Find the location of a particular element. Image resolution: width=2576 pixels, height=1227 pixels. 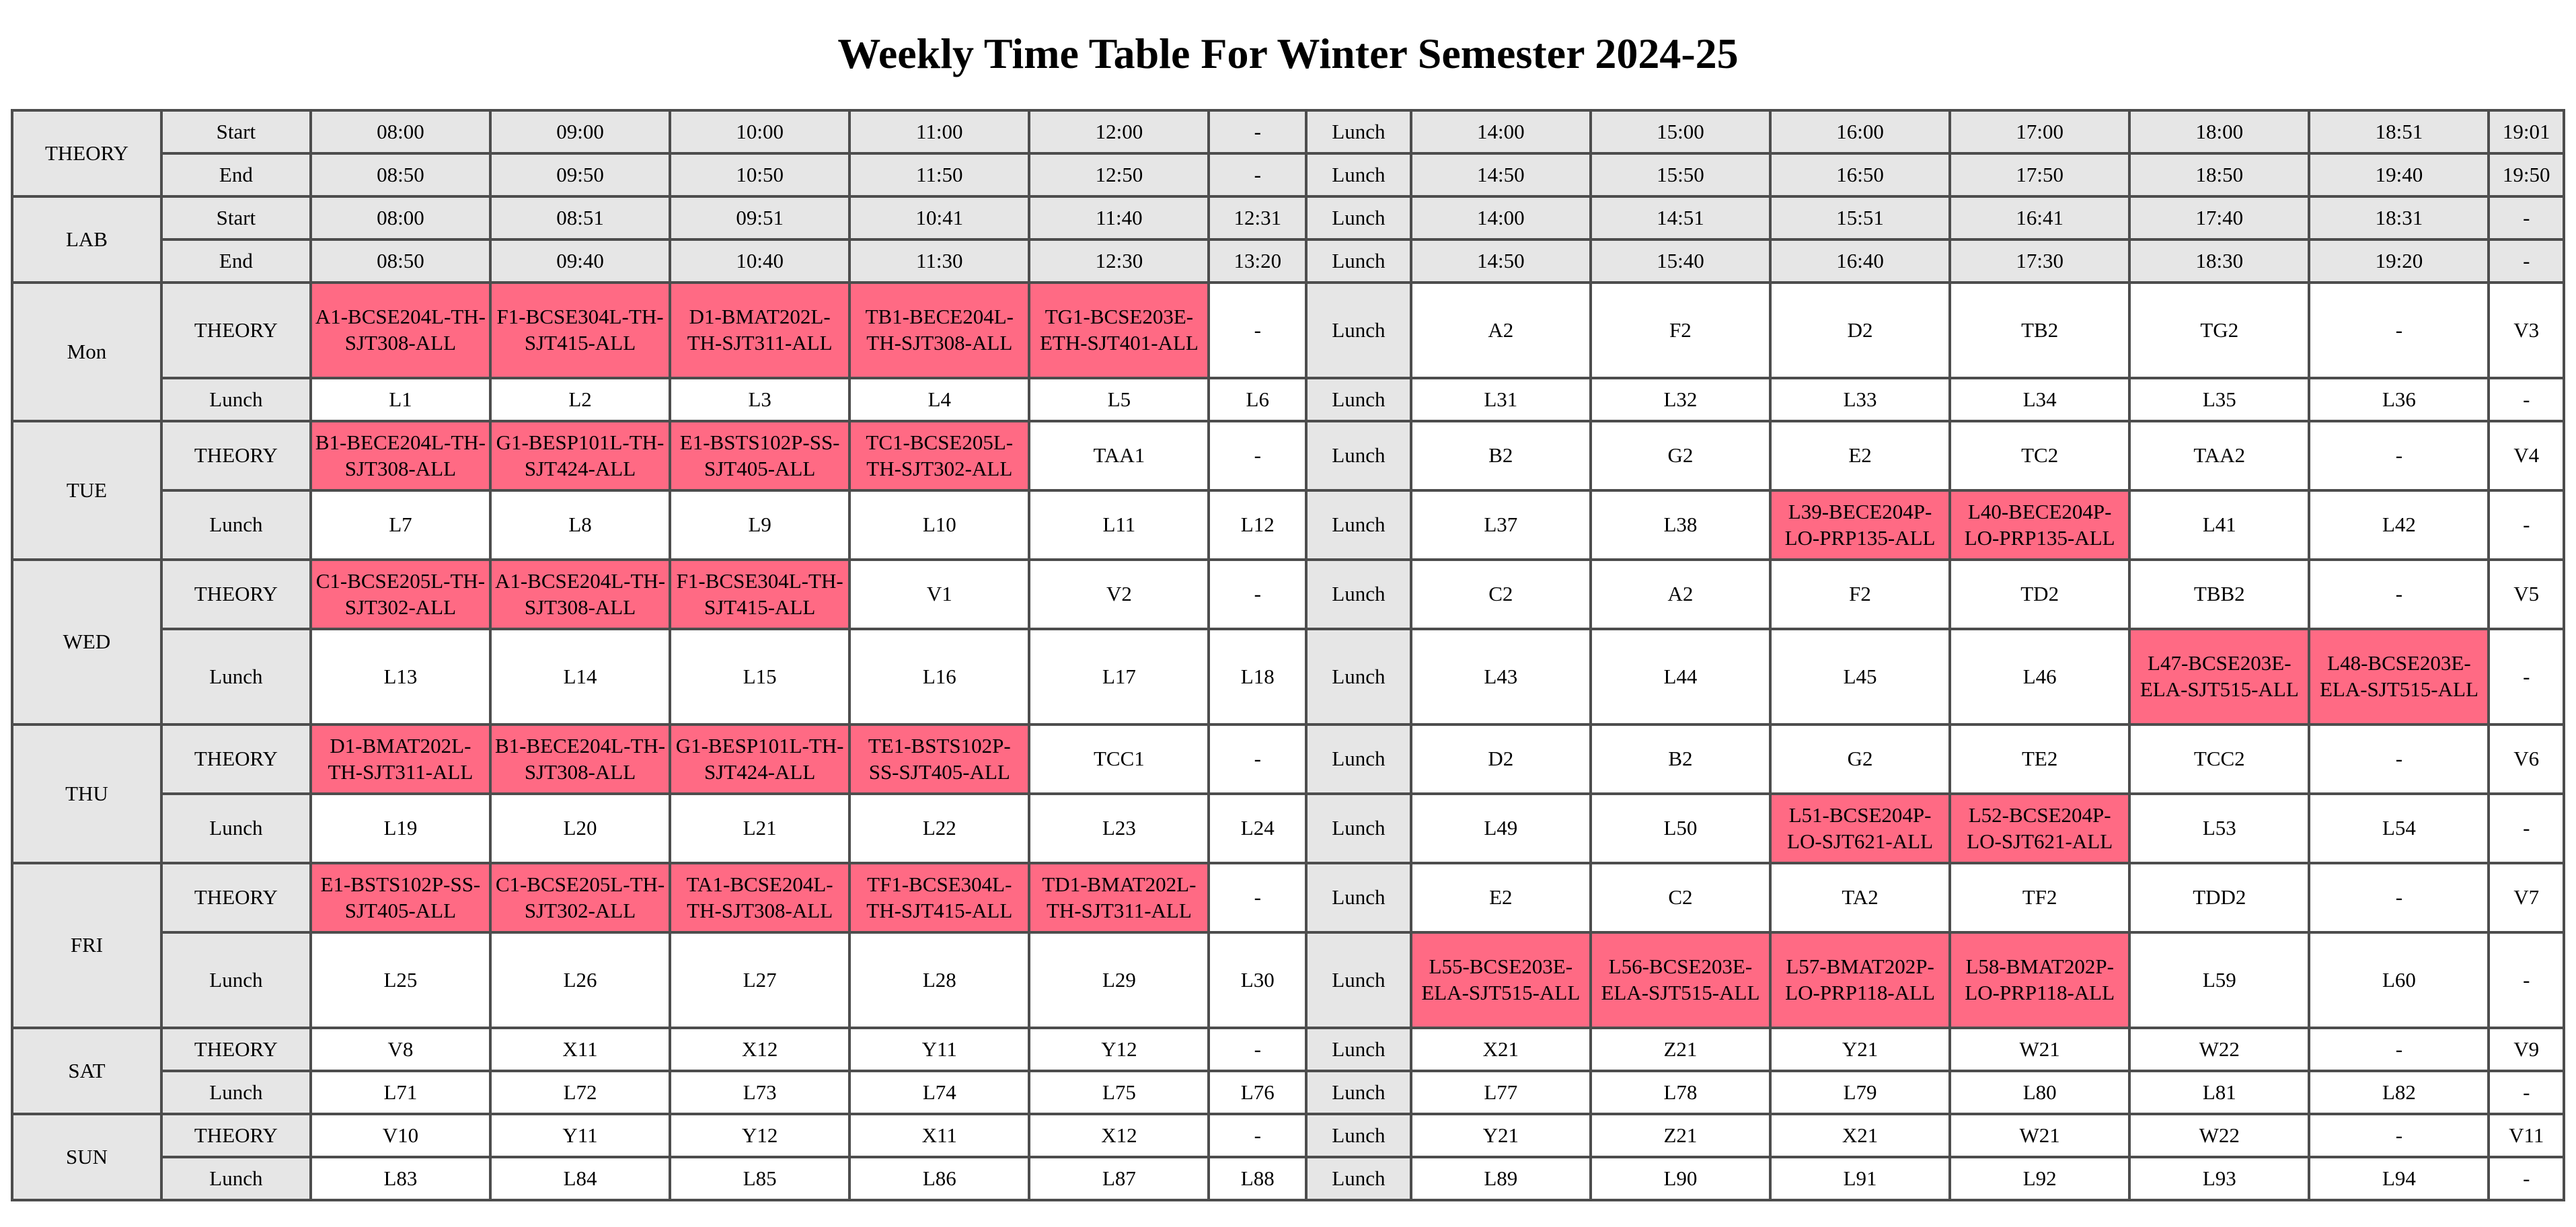

slot-cell: L80 is located at coordinates (2039, 1092).